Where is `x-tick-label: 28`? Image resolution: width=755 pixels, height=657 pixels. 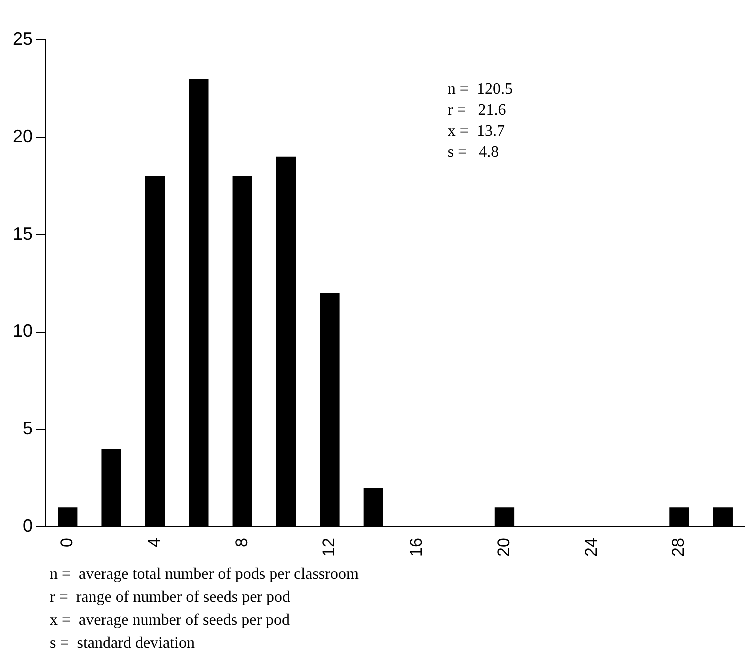 x-tick-label: 28 is located at coordinates (678, 548).